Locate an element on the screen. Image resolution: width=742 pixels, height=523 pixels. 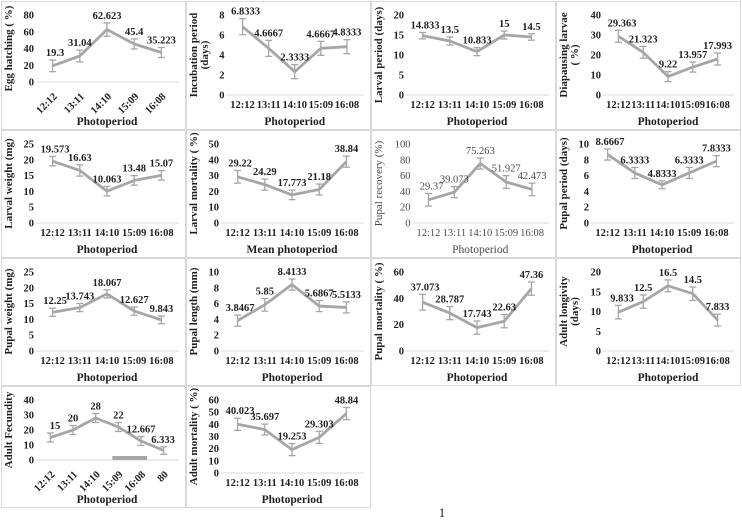
y-axis-title: Pupal period (days) is located at coordinates (564, 183).